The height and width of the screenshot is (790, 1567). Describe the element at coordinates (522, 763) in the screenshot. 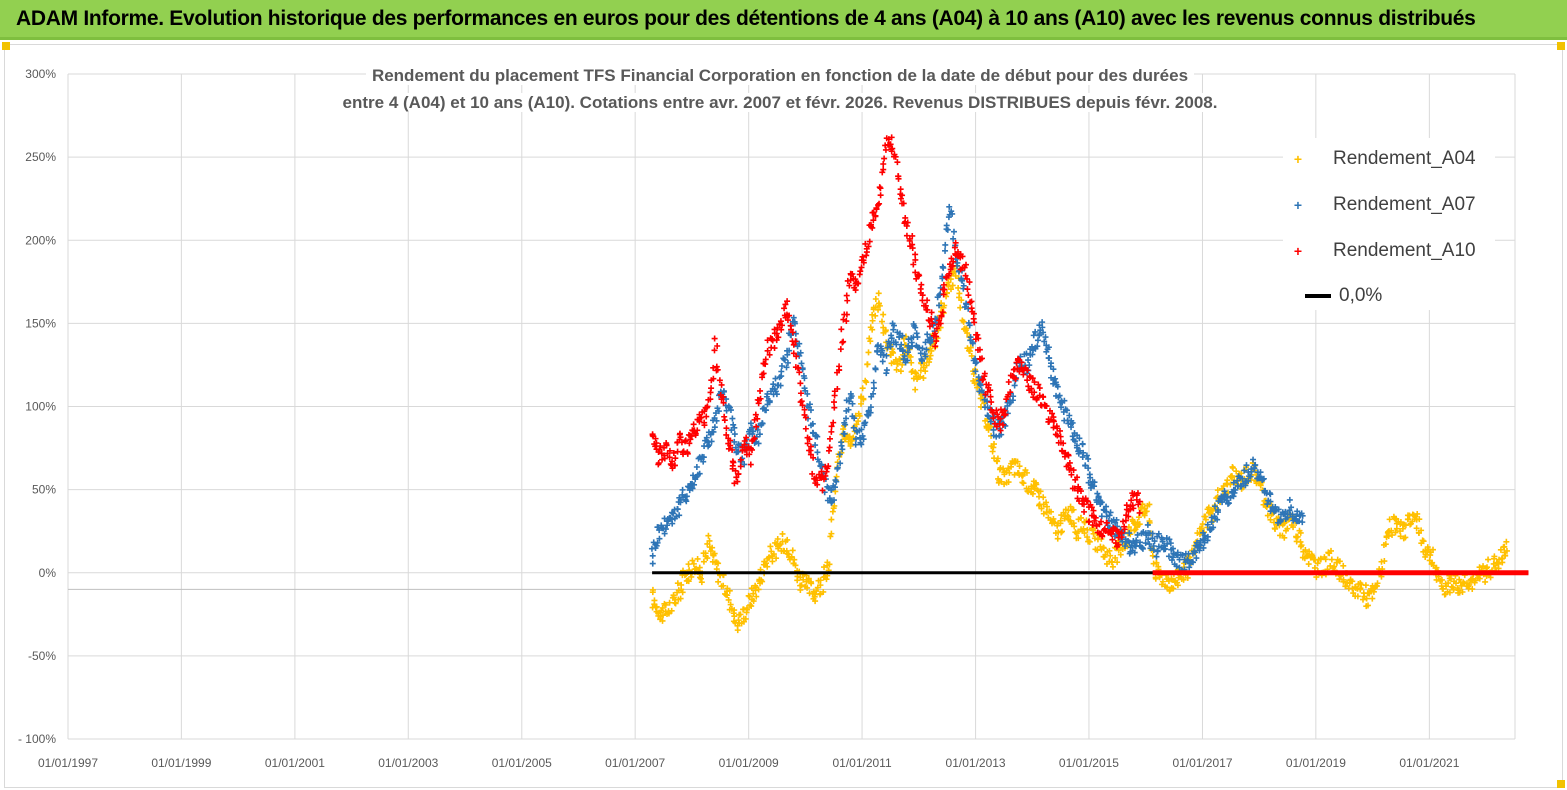

I see `x-tick-label: 01/01/2005` at that location.